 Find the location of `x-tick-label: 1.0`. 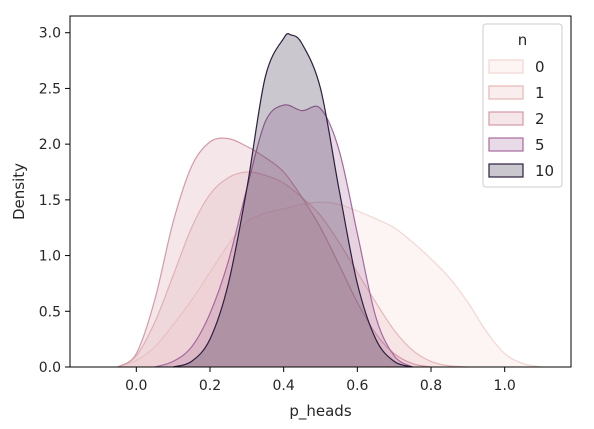

x-tick-label: 1.0 is located at coordinates (505, 386).